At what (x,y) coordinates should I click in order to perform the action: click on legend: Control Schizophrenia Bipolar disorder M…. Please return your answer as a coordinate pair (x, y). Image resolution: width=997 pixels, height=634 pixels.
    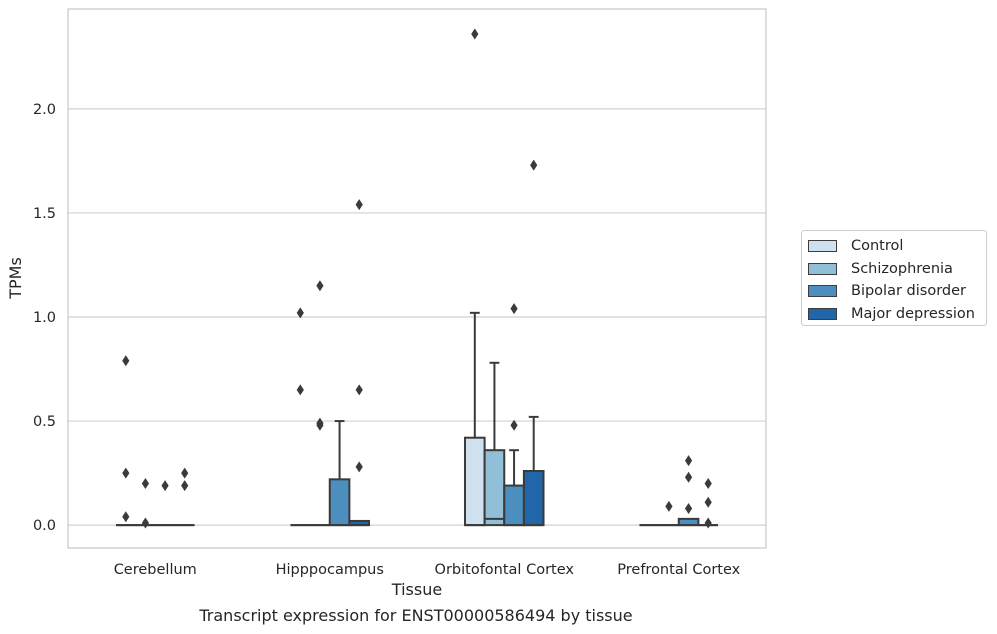
    Looking at the image, I should click on (894, 278).